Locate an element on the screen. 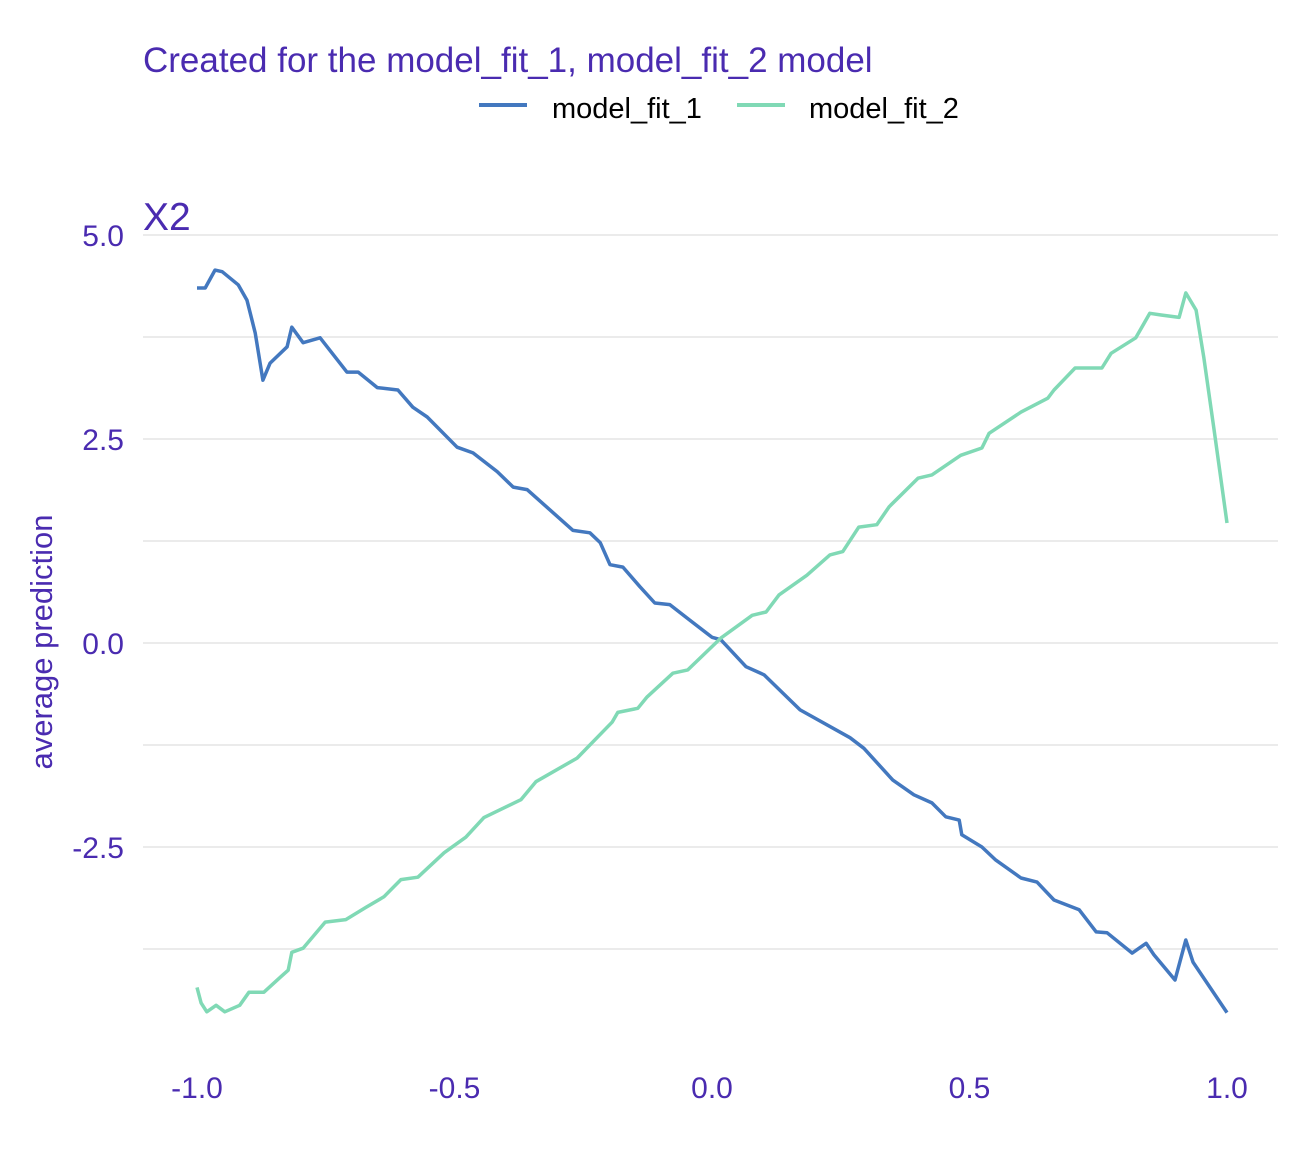  x-axis-ticks: -1.0 -0.5 0.0 0.5 1.0 is located at coordinates (709, 1088).